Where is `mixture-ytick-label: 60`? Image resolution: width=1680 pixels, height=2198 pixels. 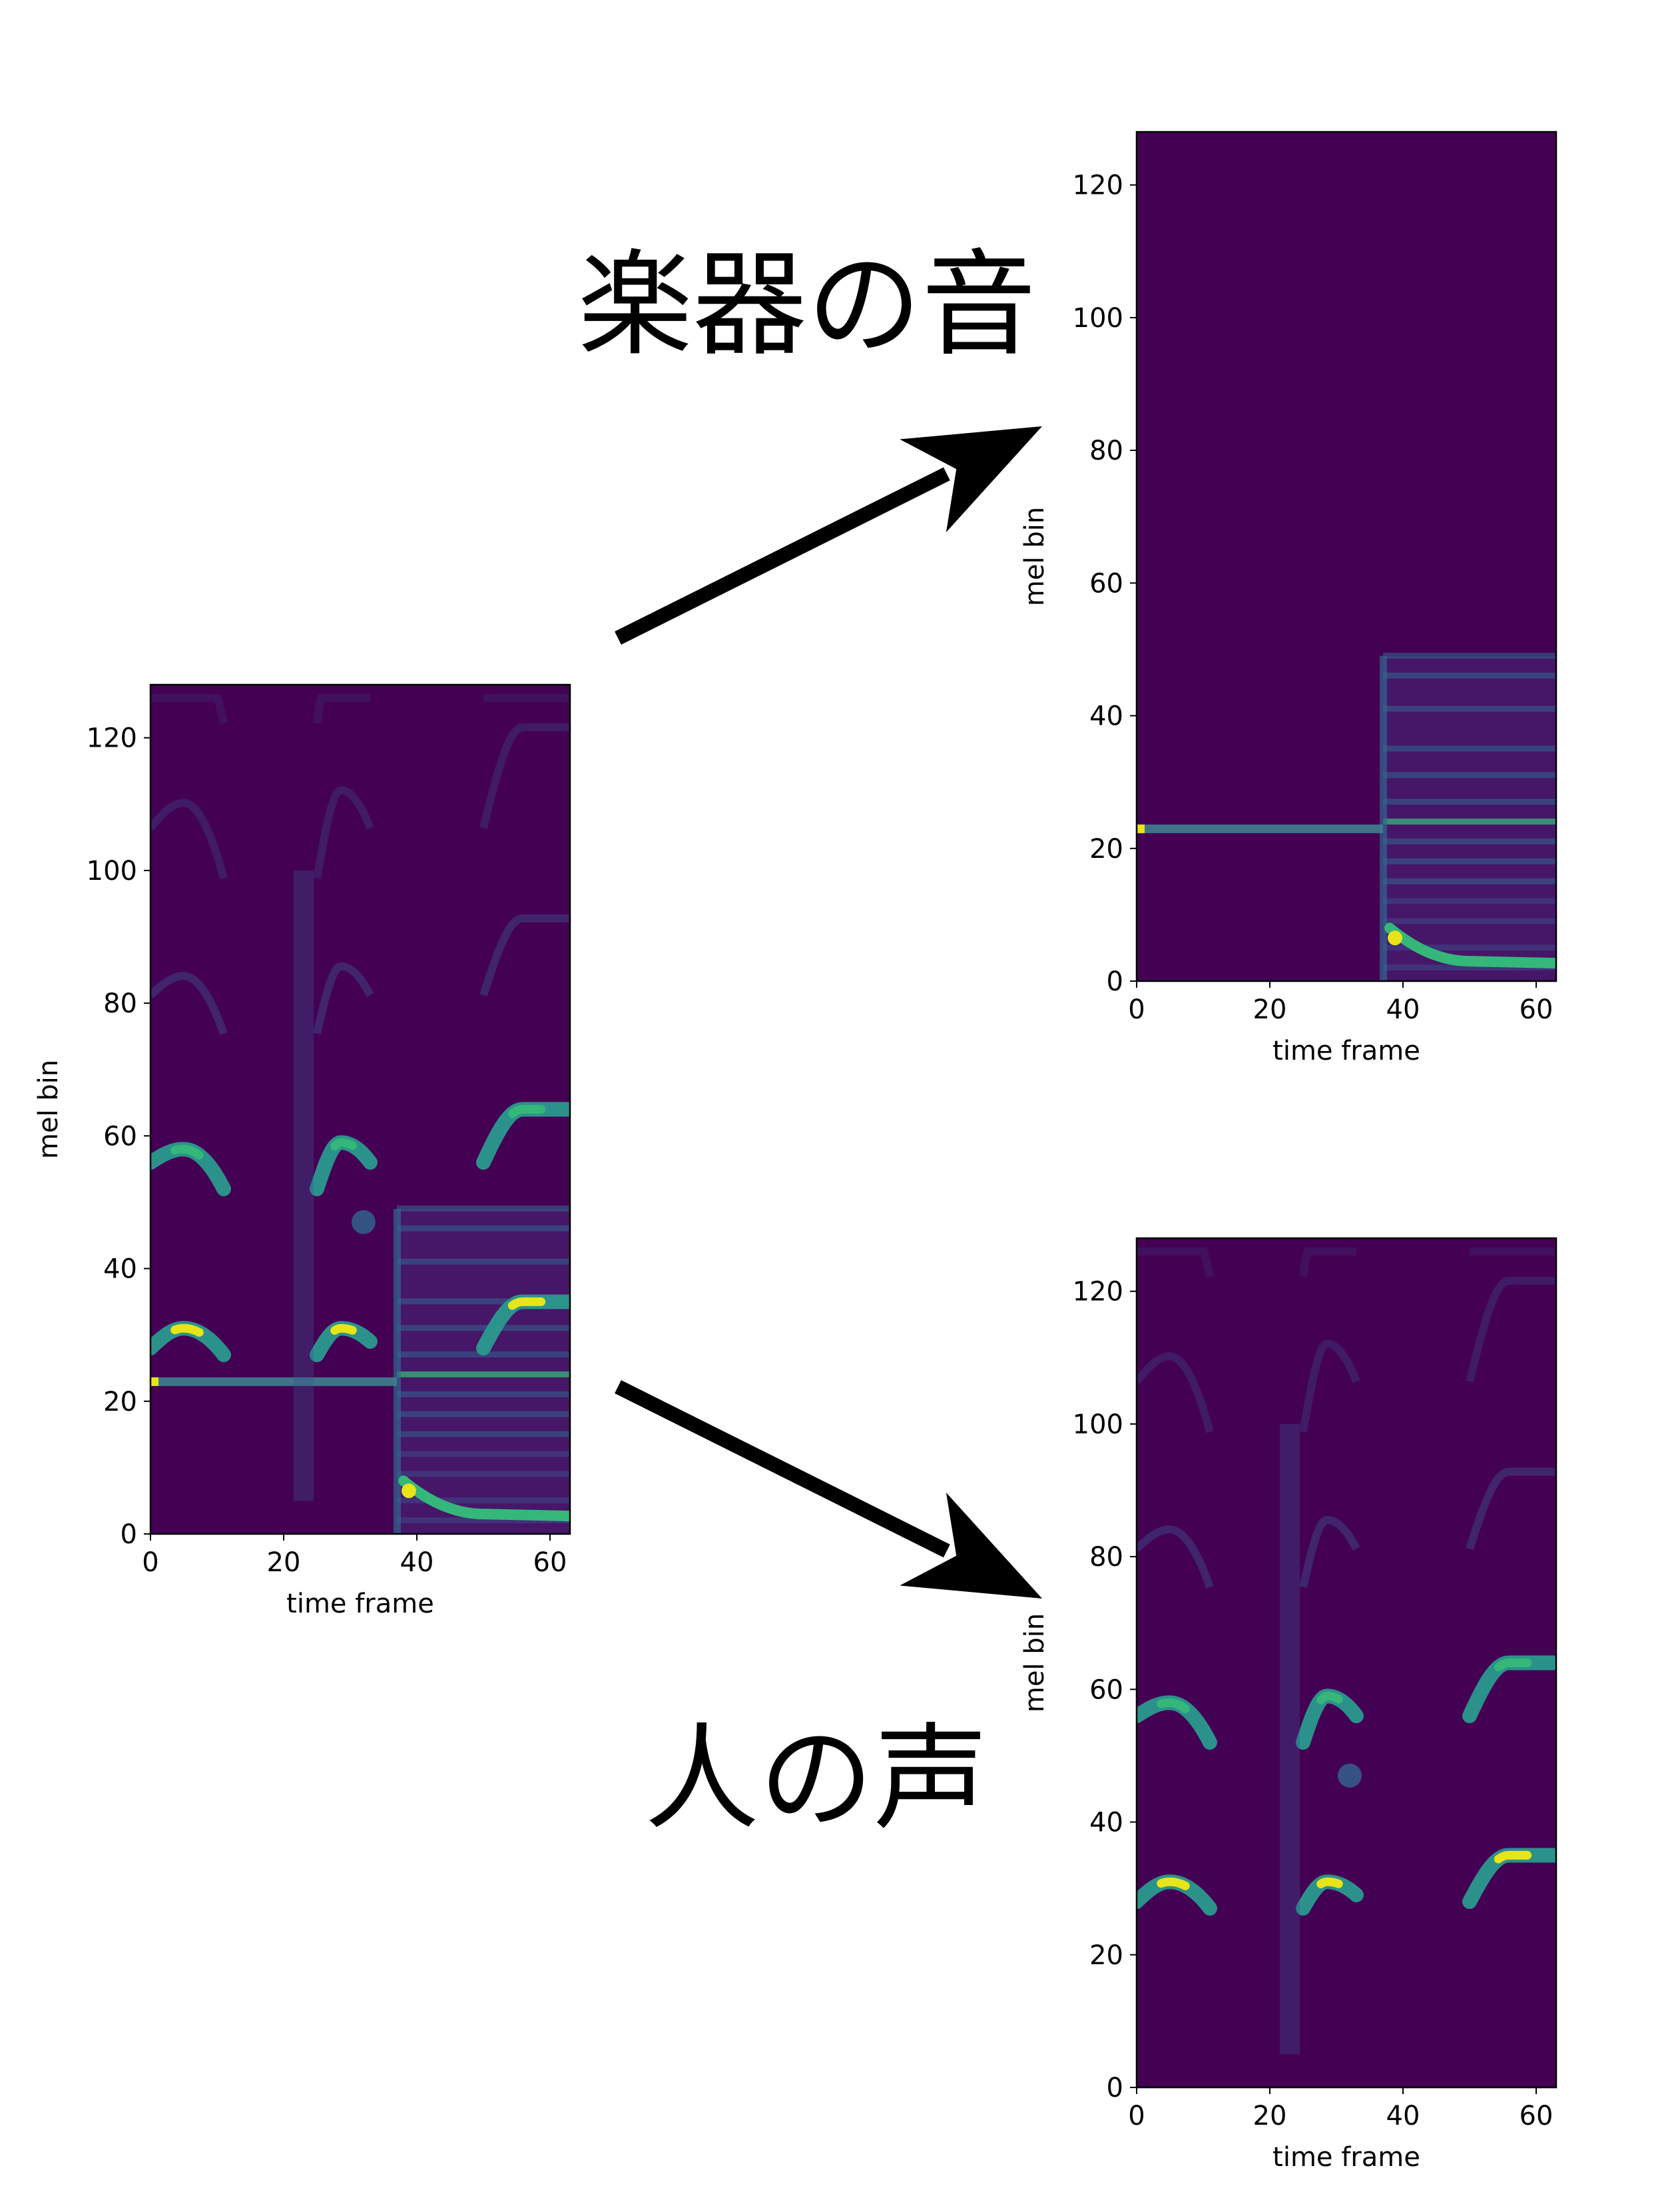
mixture-ytick-label: 60 is located at coordinates (120, 1136).